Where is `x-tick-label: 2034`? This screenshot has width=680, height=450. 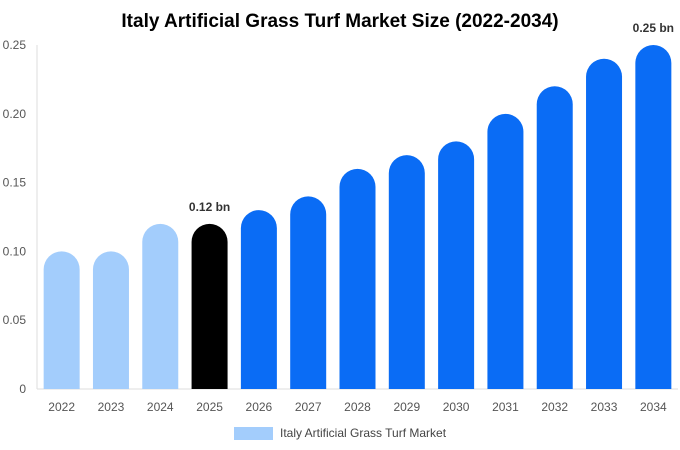 x-tick-label: 2034 is located at coordinates (653, 407).